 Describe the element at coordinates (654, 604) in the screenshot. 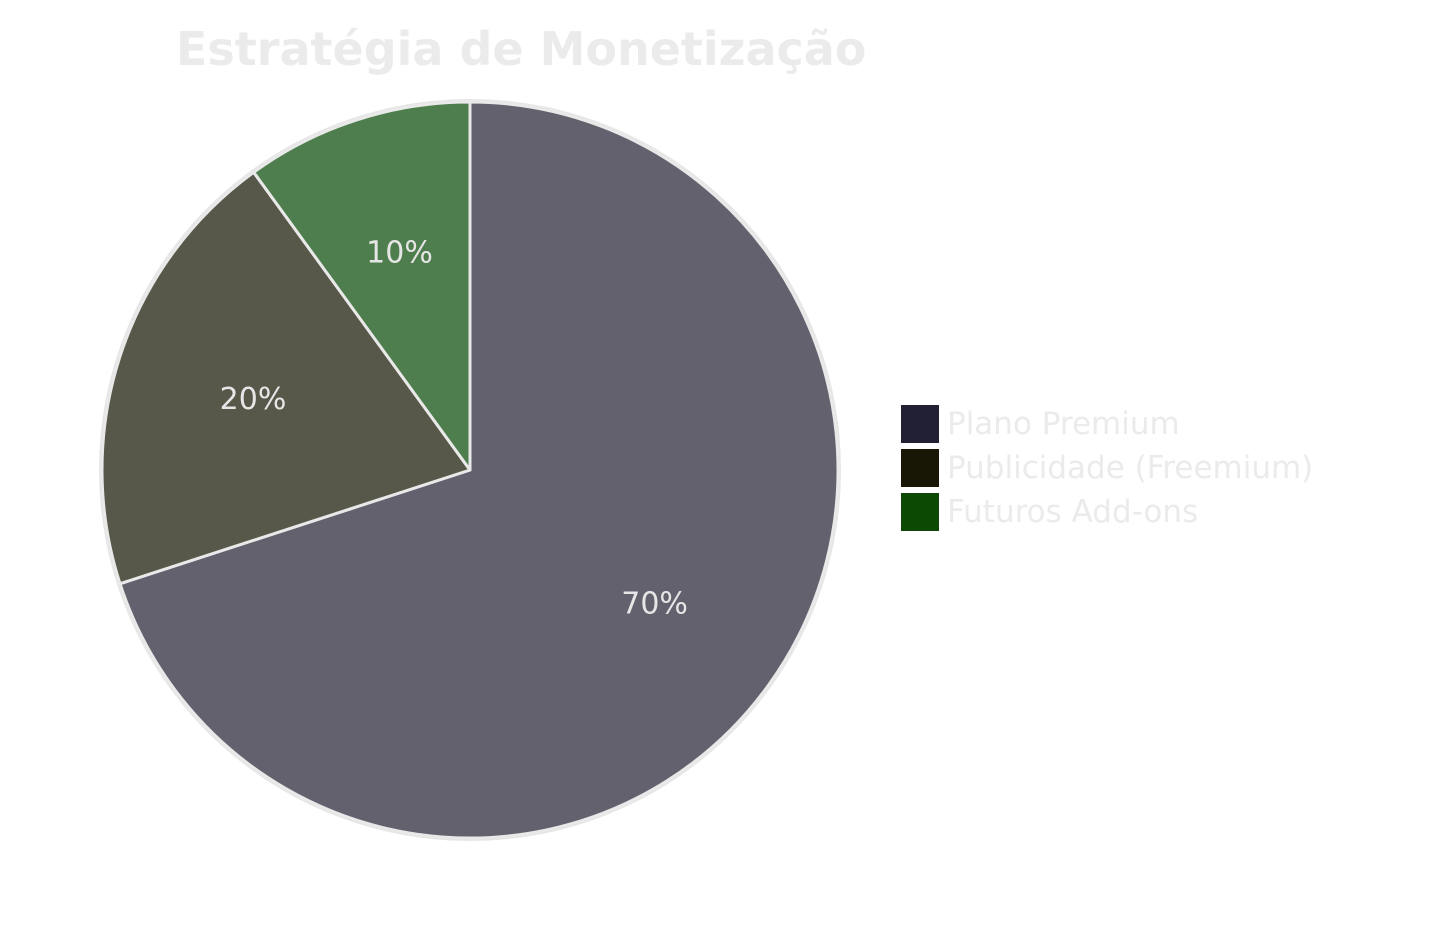

I see `slice-value-label: 70%` at that location.